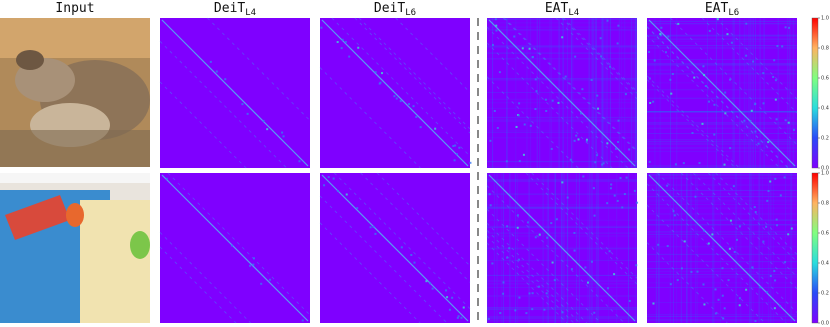 This screenshot has width=830, height=327. What do you see at coordinates (825, 109) in the screenshot?
I see `colorbar-tick-label: 0.4` at bounding box center [825, 109].